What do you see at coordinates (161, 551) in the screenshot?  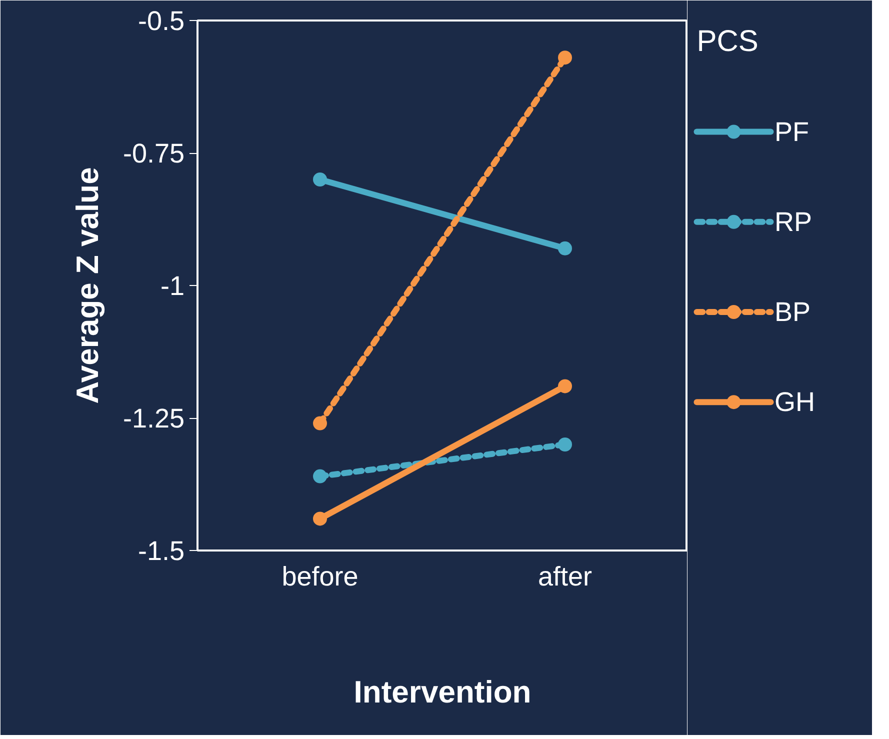 I see `y-tick-label: -1.5` at bounding box center [161, 551].